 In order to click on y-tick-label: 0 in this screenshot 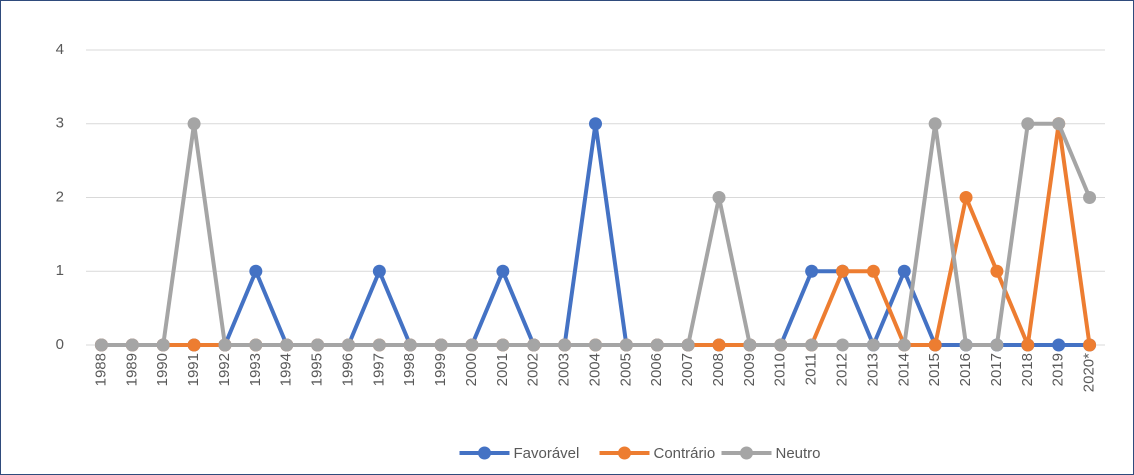, I will do `click(60, 344)`.